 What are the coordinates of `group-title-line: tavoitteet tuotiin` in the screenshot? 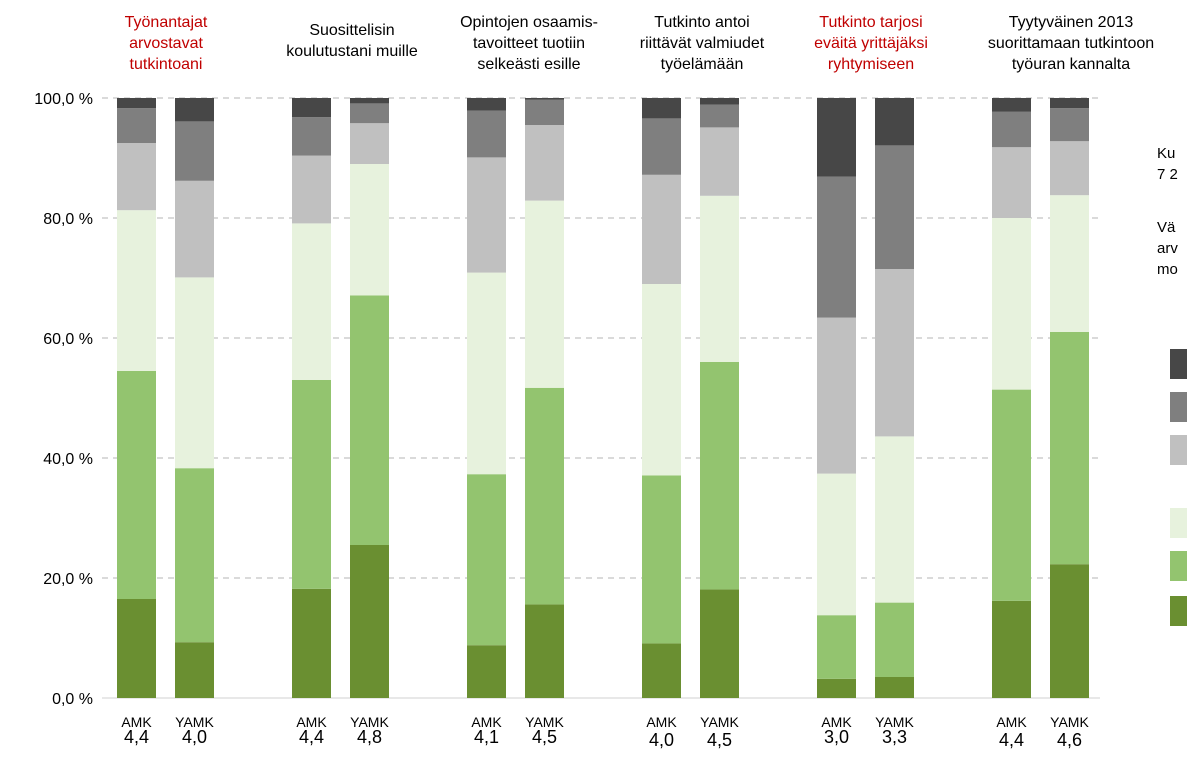 It's located at (529, 43).